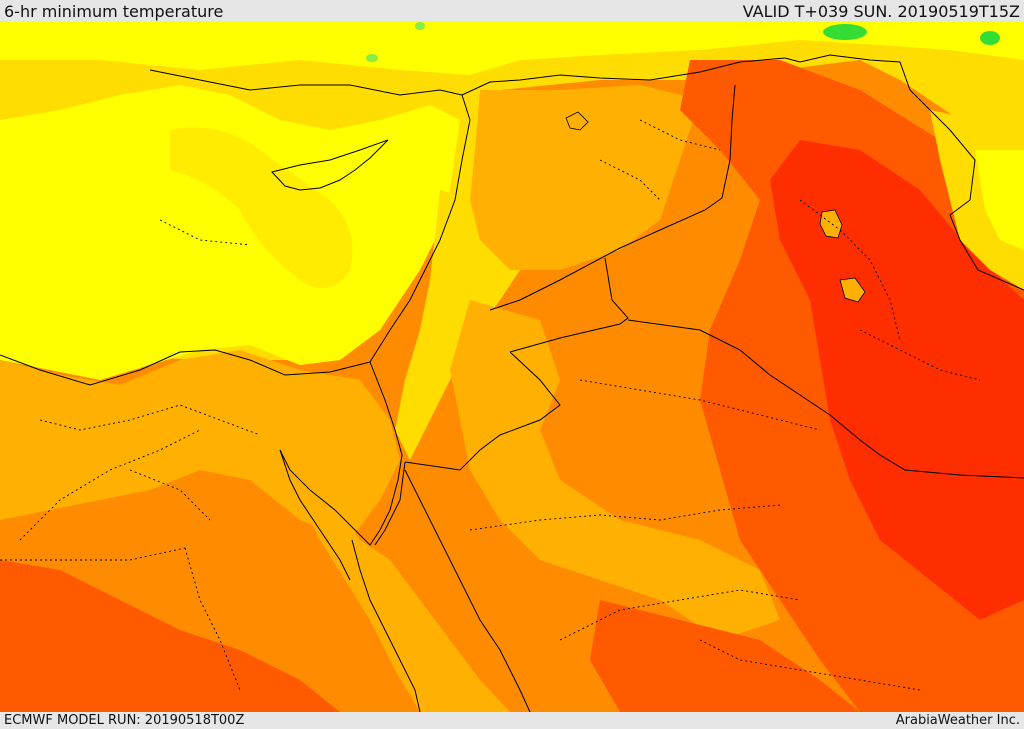 Image resolution: width=1024 pixels, height=729 pixels. What do you see at coordinates (170, 636) in the screenshot?
I see `south-warm` at bounding box center [170, 636].